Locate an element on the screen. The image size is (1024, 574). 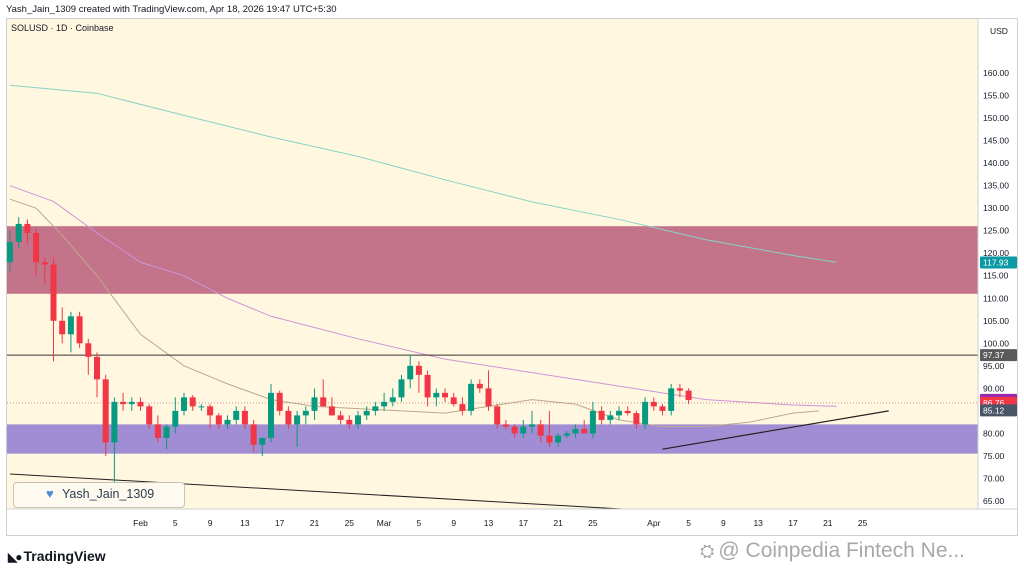
x-tick-label: 9 is located at coordinates (453, 523).